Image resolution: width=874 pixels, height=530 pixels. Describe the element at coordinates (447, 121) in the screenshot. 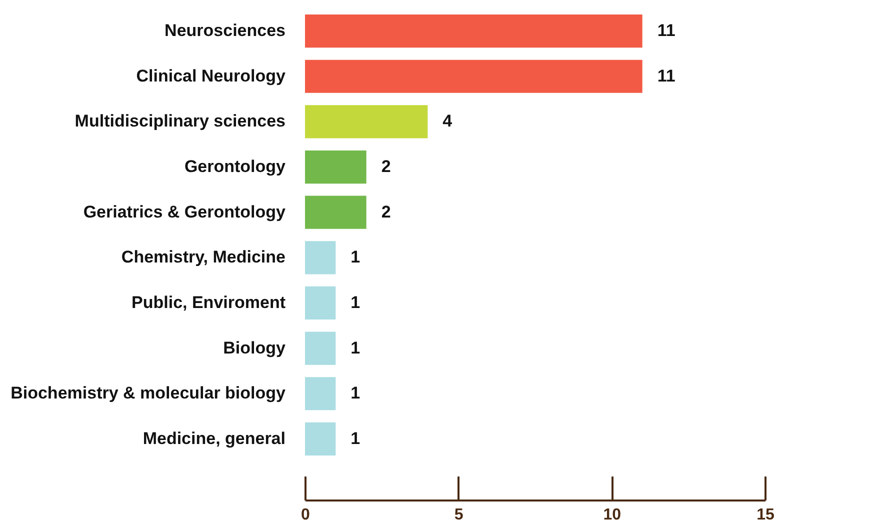

I see `data-label: 4` at that location.